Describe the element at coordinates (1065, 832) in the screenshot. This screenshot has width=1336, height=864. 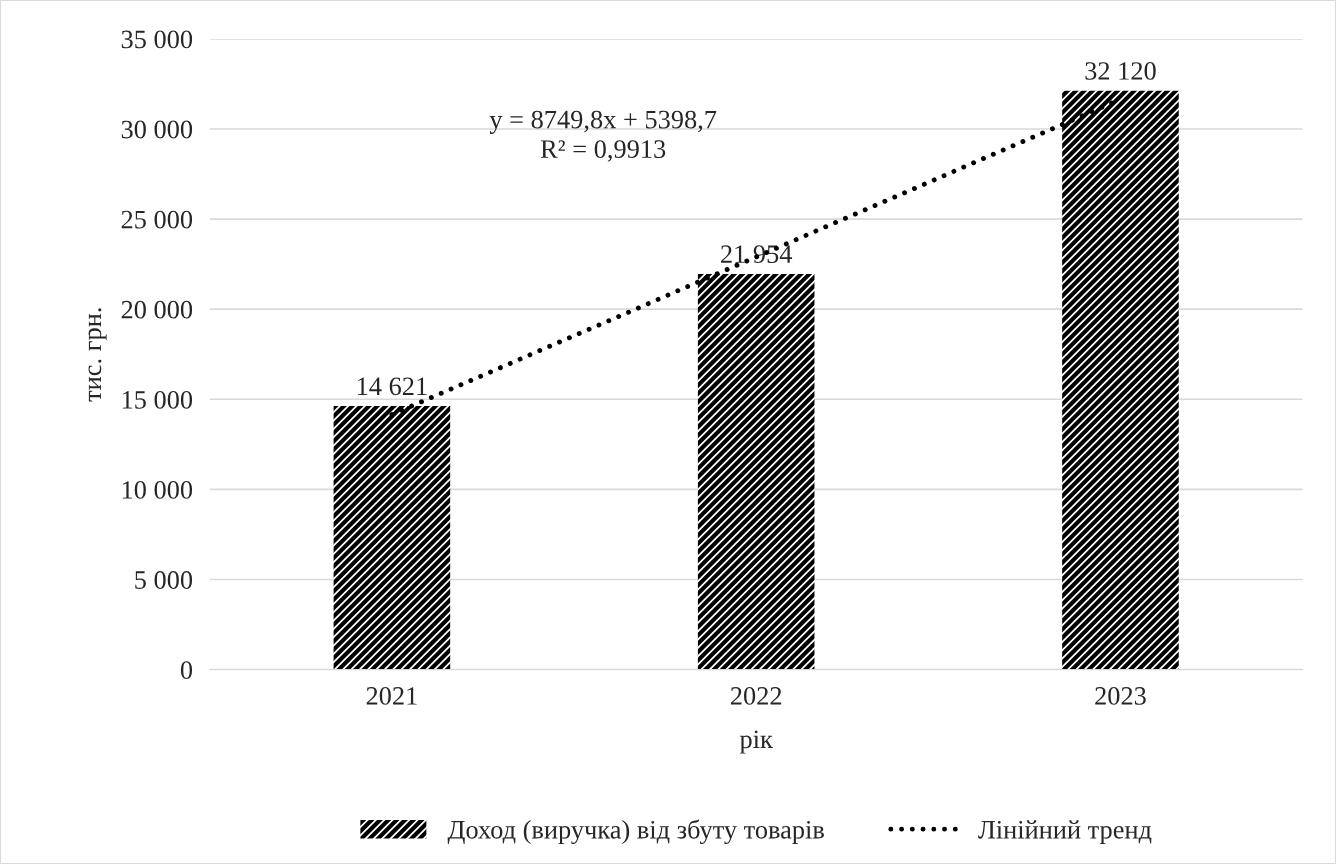
I see `legend-label: Лінійний тренд` at that location.